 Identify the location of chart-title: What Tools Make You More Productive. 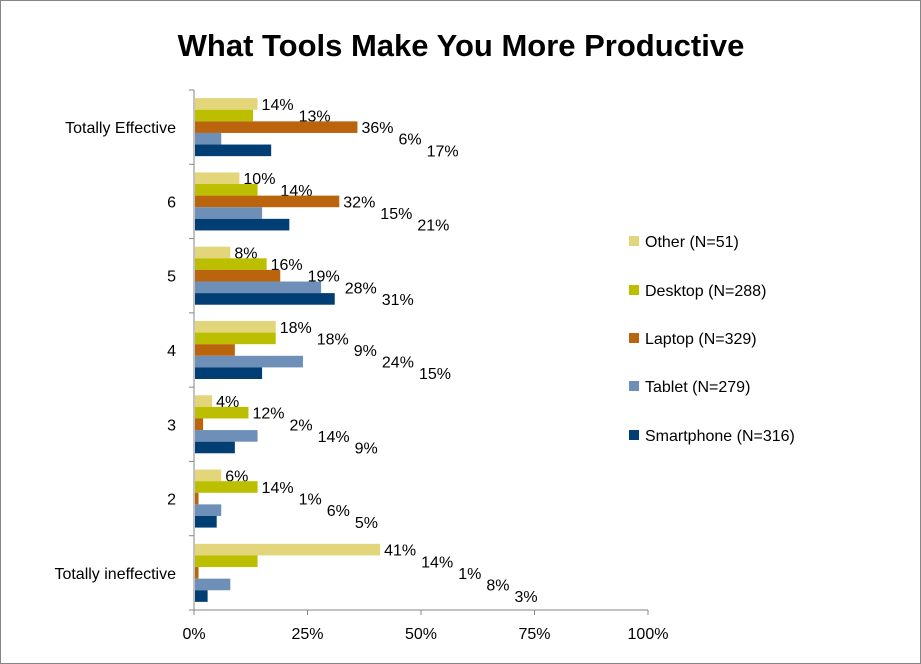
(461, 45).